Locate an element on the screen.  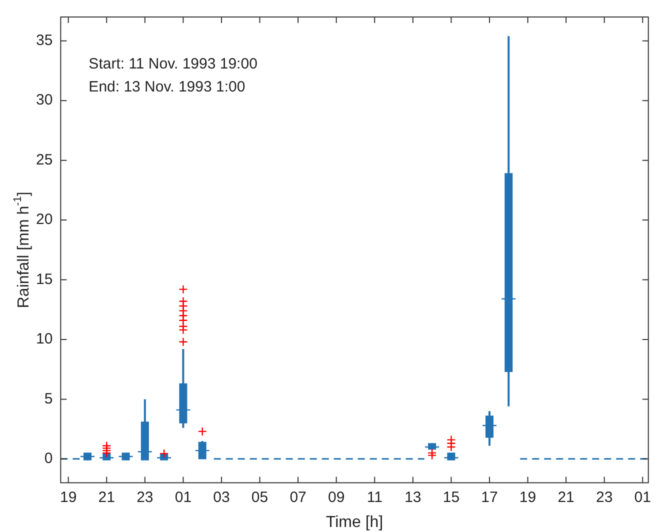
x-tick-label: 17 is located at coordinates (489, 497).